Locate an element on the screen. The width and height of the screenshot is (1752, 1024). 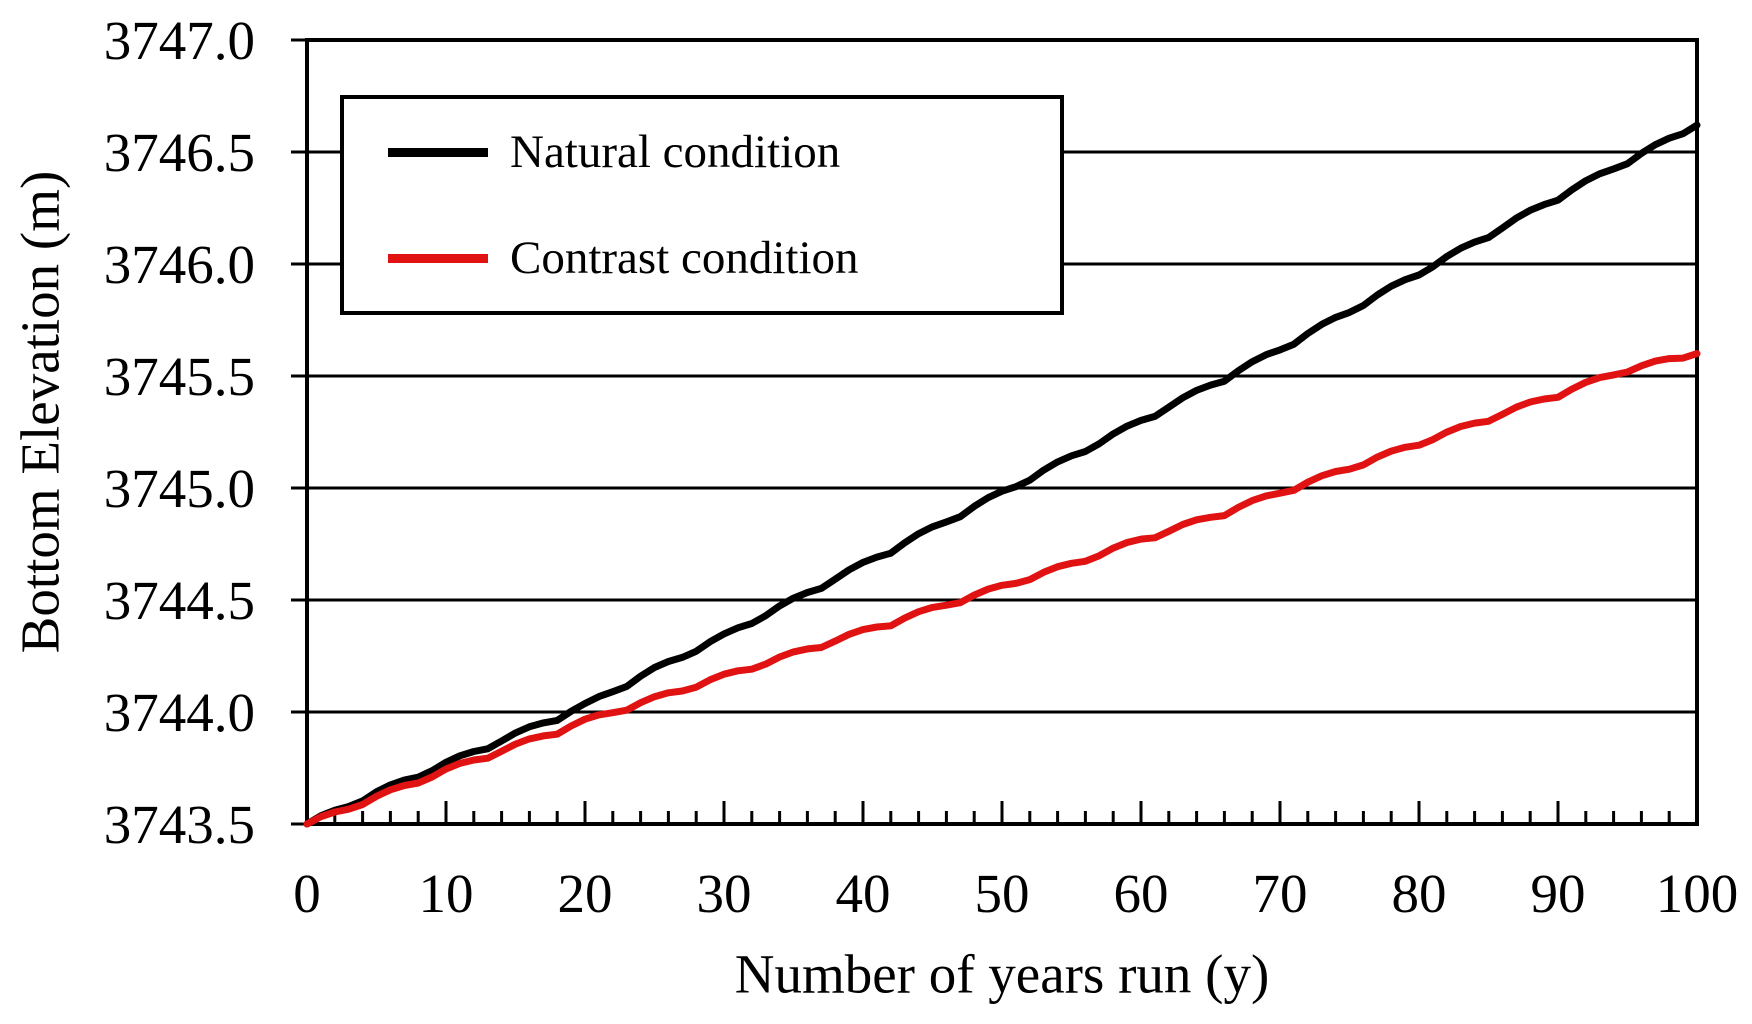
x-tick-label: 10 is located at coordinates (446, 893).